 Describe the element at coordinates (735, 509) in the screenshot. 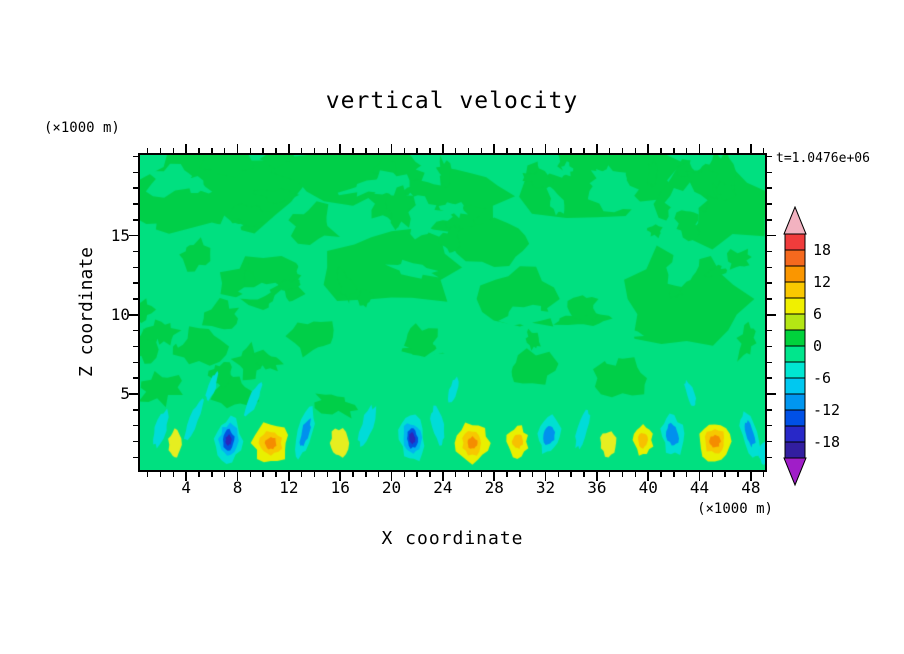

I see `x-axis-unit-label: (×1000 m)` at that location.